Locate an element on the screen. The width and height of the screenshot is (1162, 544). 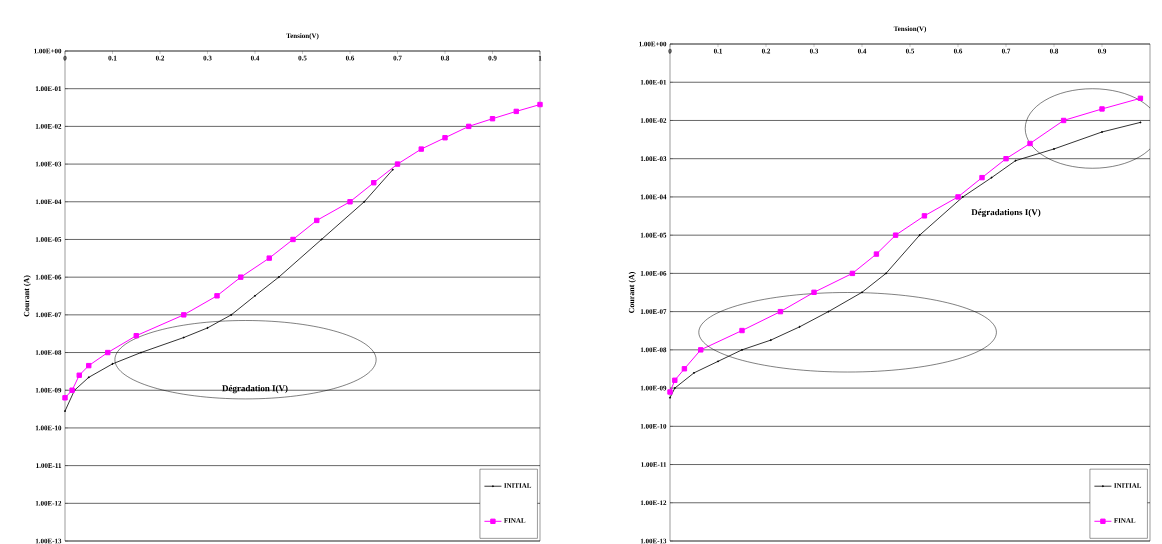
annotation: Dégradation I(V) is located at coordinates (255, 389).